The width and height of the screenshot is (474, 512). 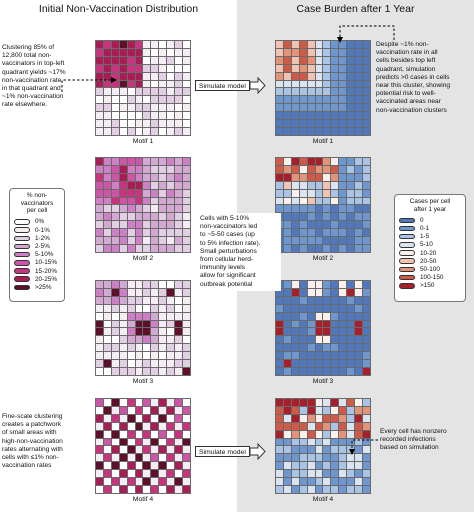 I want to click on motif-2-label-right: Motif 2, so click(x=323, y=258).